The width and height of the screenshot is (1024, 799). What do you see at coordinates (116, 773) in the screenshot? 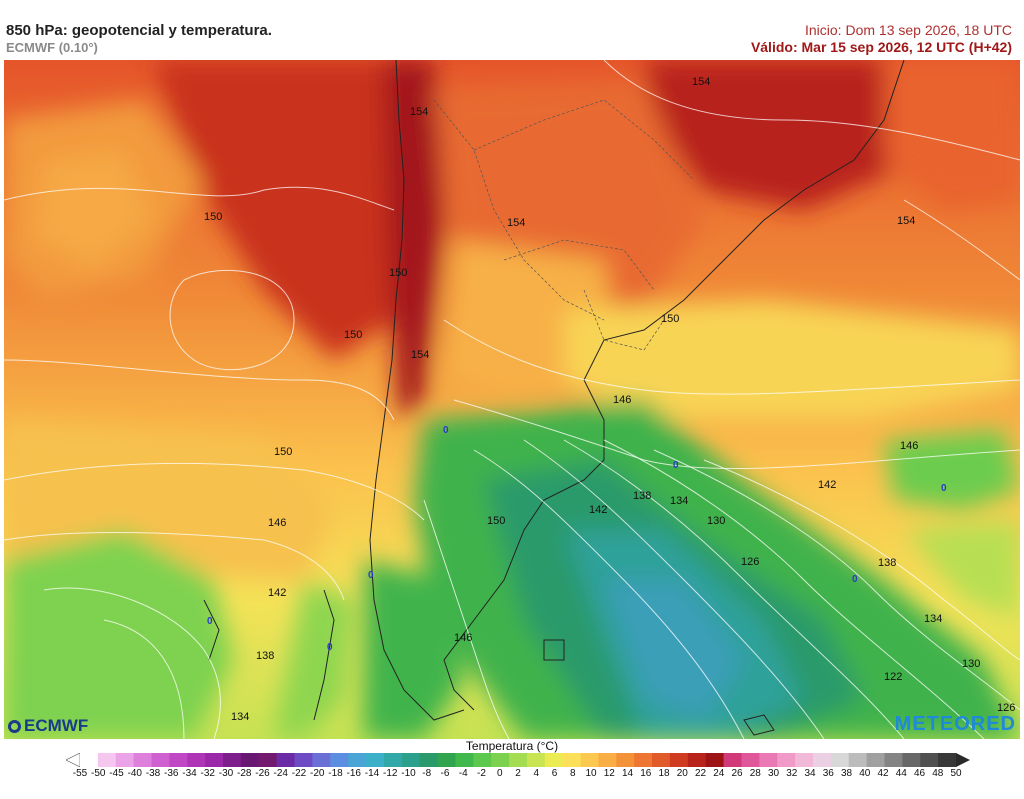
I see `legend-tick-label: -45` at bounding box center [116, 773].